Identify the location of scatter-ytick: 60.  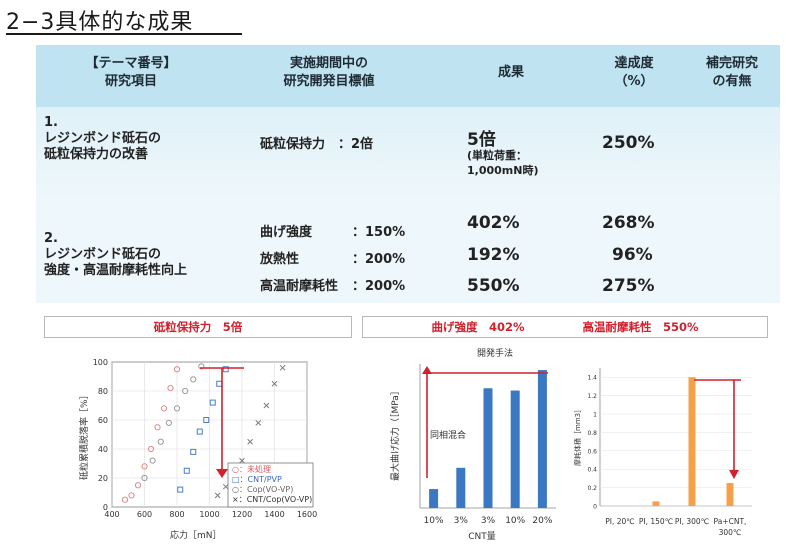
(103, 420).